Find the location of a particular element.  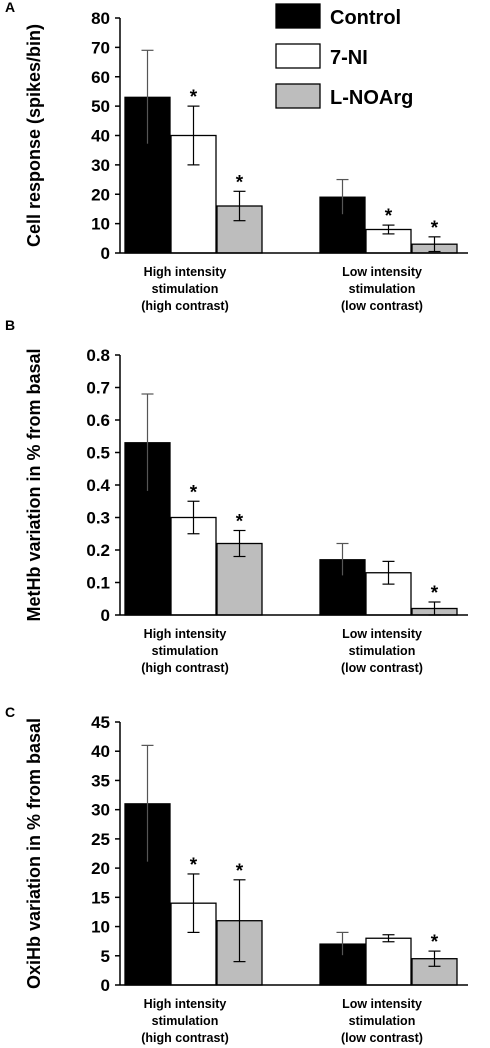

panel-label: C is located at coordinates (10, 712).